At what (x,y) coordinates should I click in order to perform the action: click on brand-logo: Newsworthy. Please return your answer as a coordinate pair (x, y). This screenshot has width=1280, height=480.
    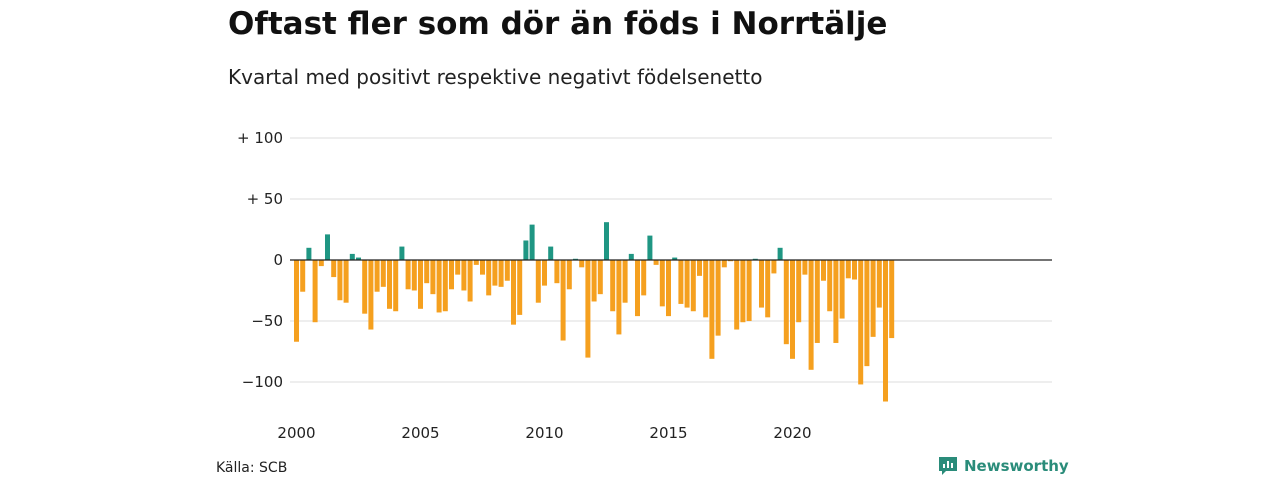
    Looking at the image, I should click on (1003, 466).